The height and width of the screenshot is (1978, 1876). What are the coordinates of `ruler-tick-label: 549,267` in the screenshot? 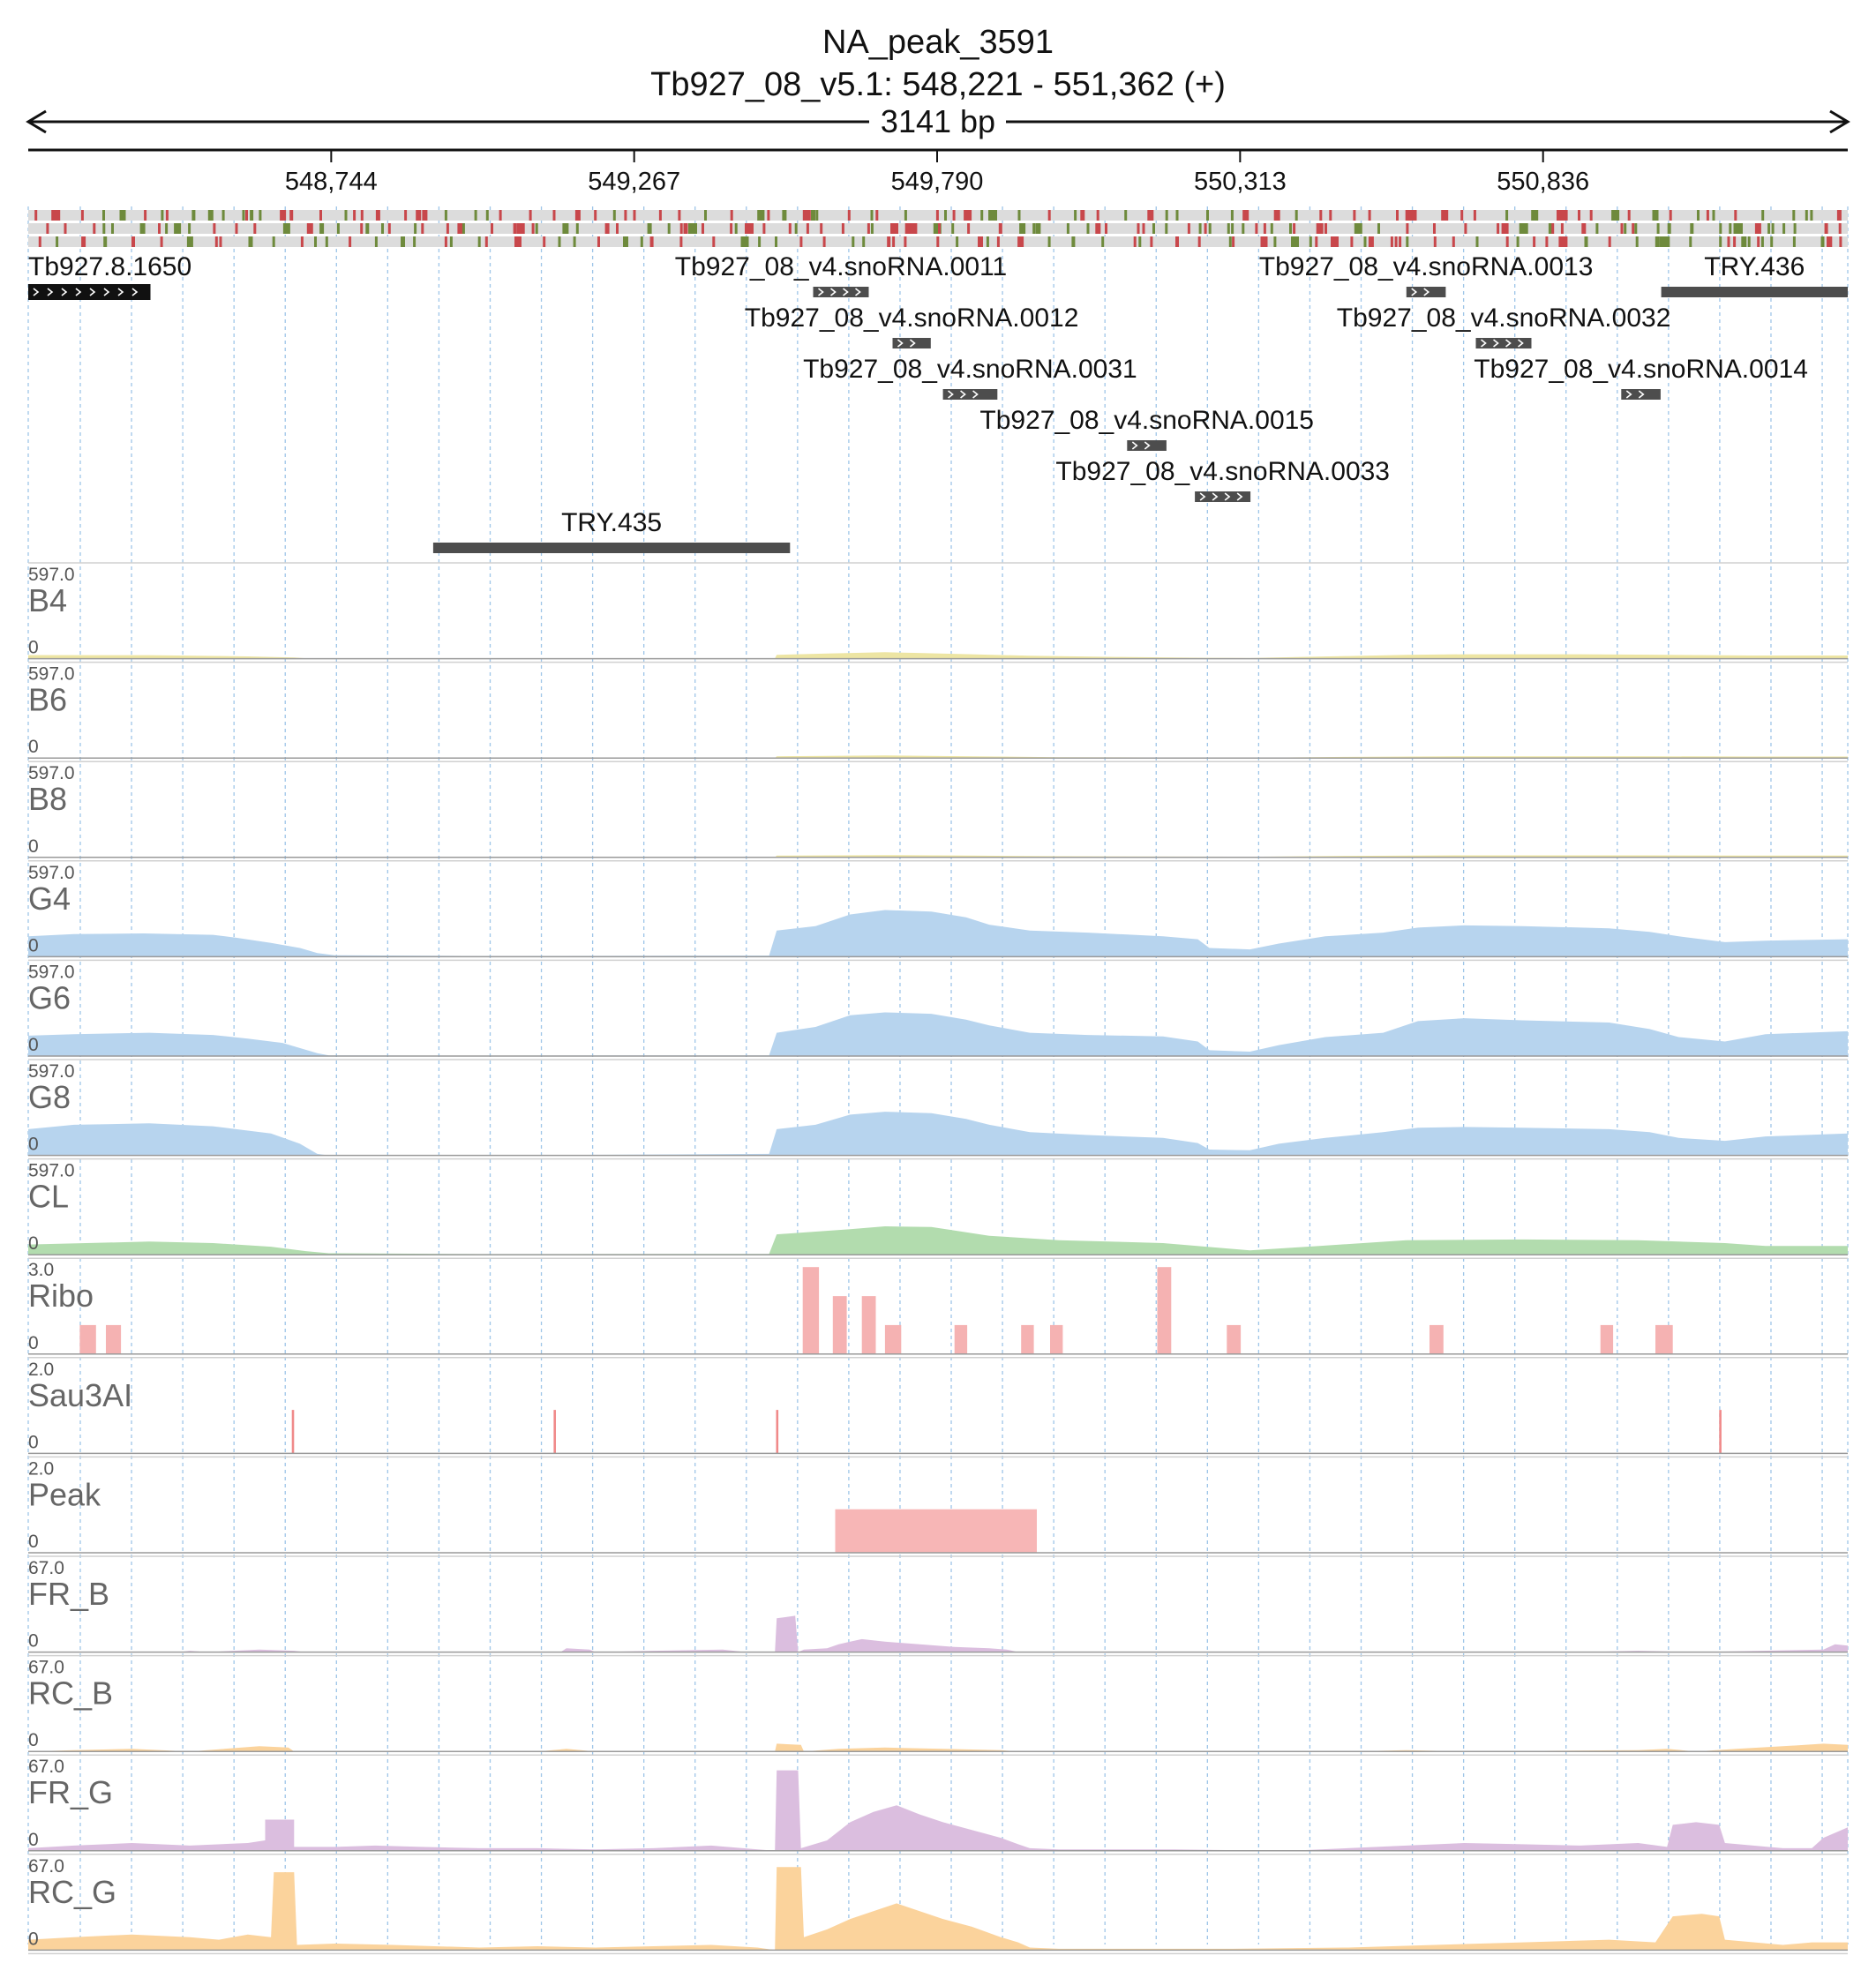 It's located at (634, 182).